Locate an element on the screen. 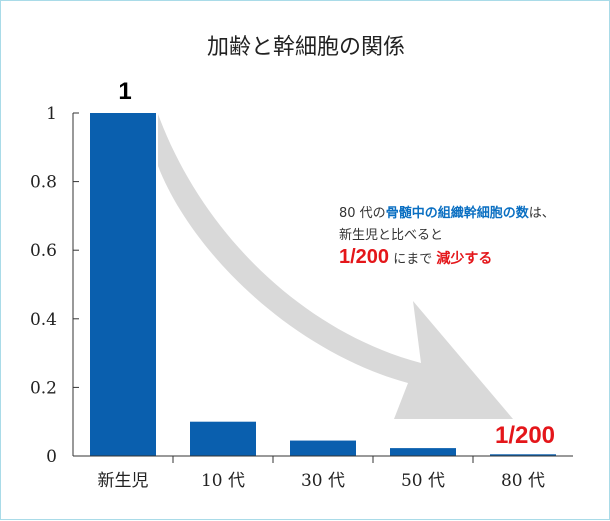  callout-line-1: 80 代の骨髄中の組織幹細胞の数は、 is located at coordinates (447, 213).